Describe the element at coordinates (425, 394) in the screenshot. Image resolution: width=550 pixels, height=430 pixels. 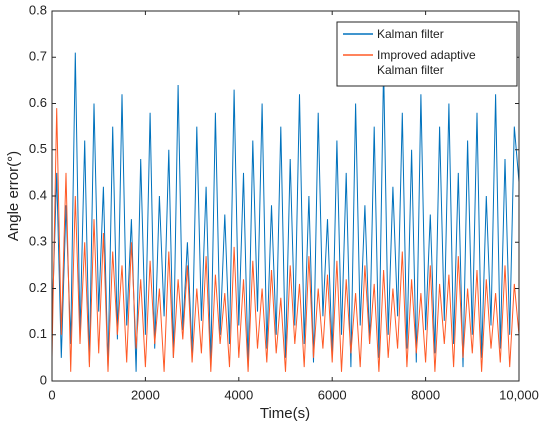
I see `x-tick-label: 8000` at that location.